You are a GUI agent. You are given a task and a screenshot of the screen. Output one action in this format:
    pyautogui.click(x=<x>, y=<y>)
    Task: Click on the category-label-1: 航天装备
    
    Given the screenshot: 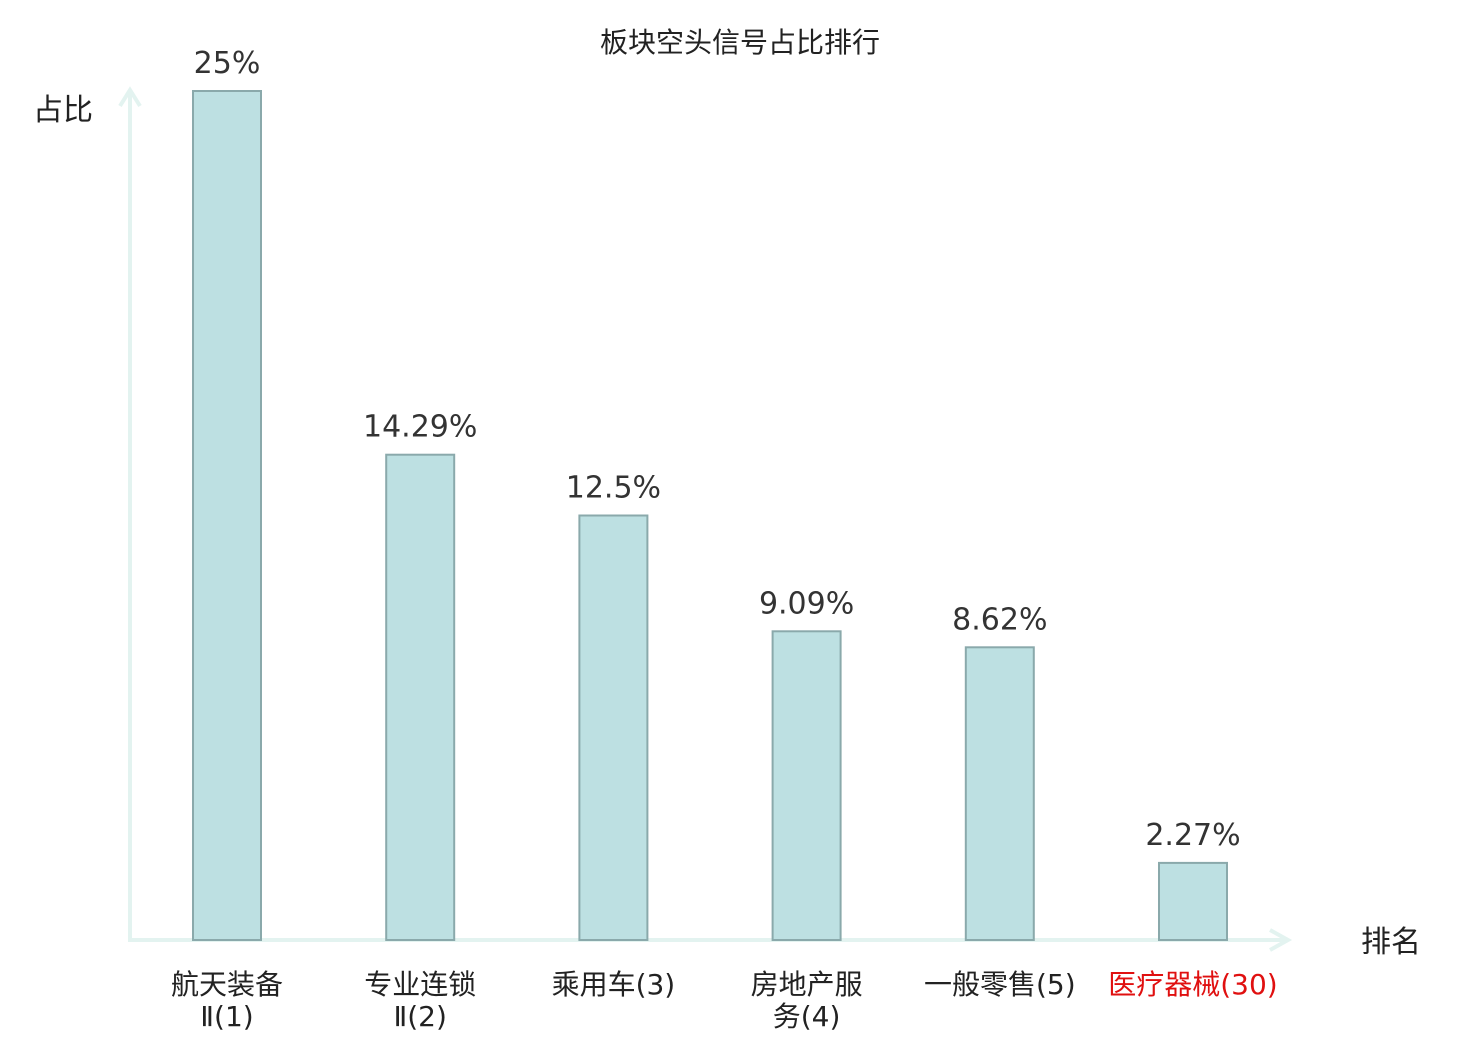 What is the action you would take?
    pyautogui.click(x=227, y=984)
    